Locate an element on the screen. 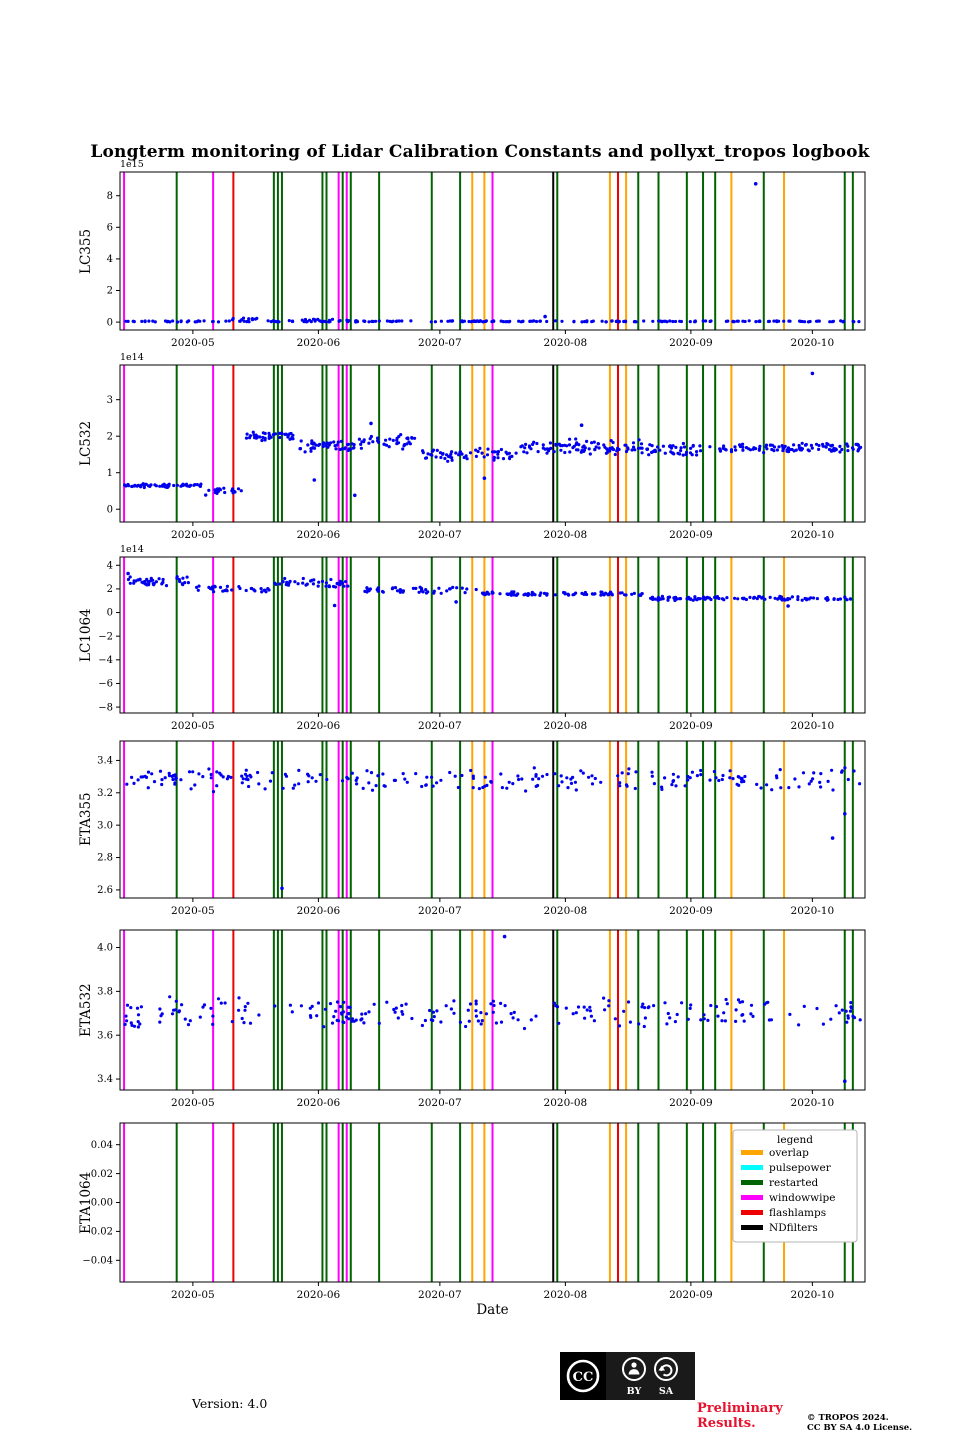 The width and height of the screenshot is (960, 1440). scatter-outlier is located at coordinates (581, 425).